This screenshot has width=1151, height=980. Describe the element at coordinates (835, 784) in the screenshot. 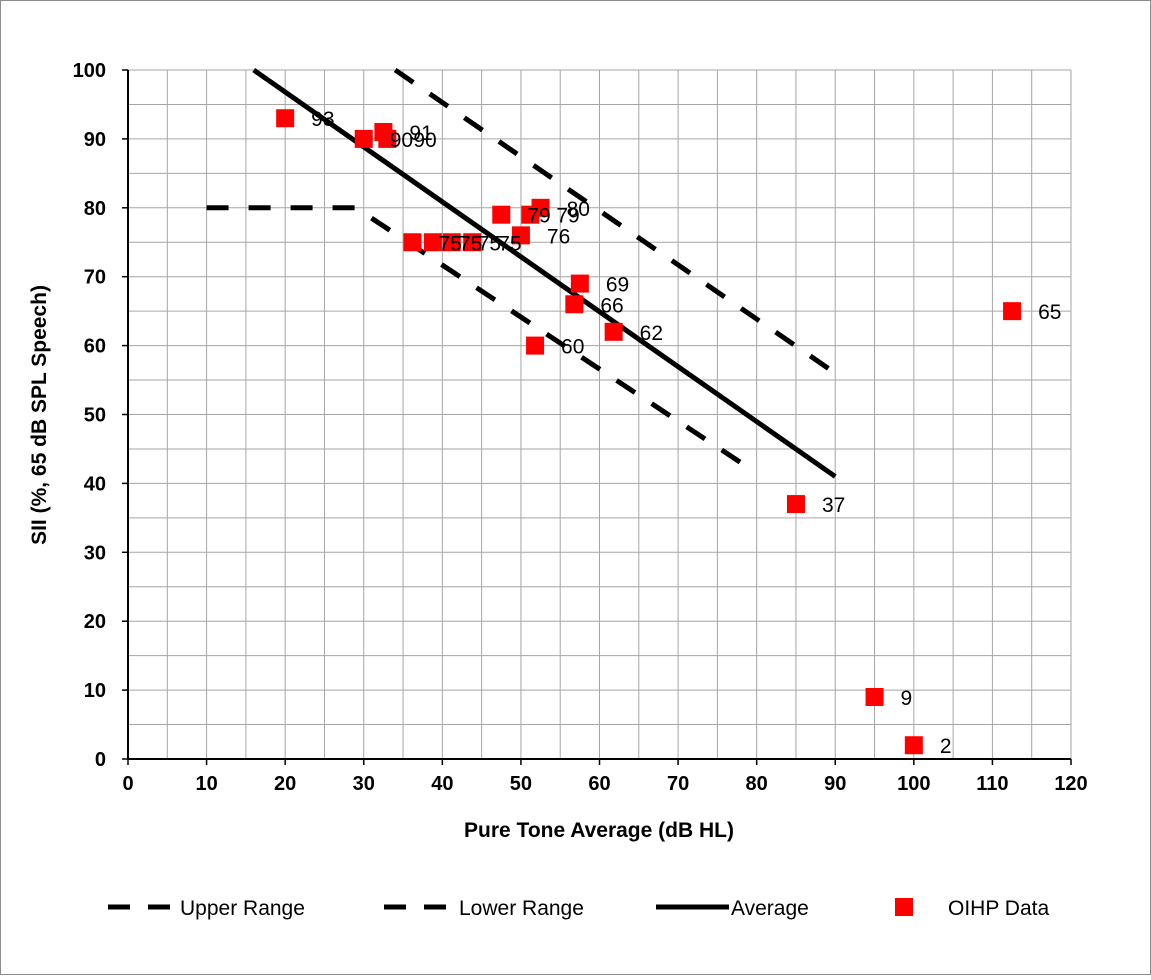

I see `x-tick-label: 90` at that location.